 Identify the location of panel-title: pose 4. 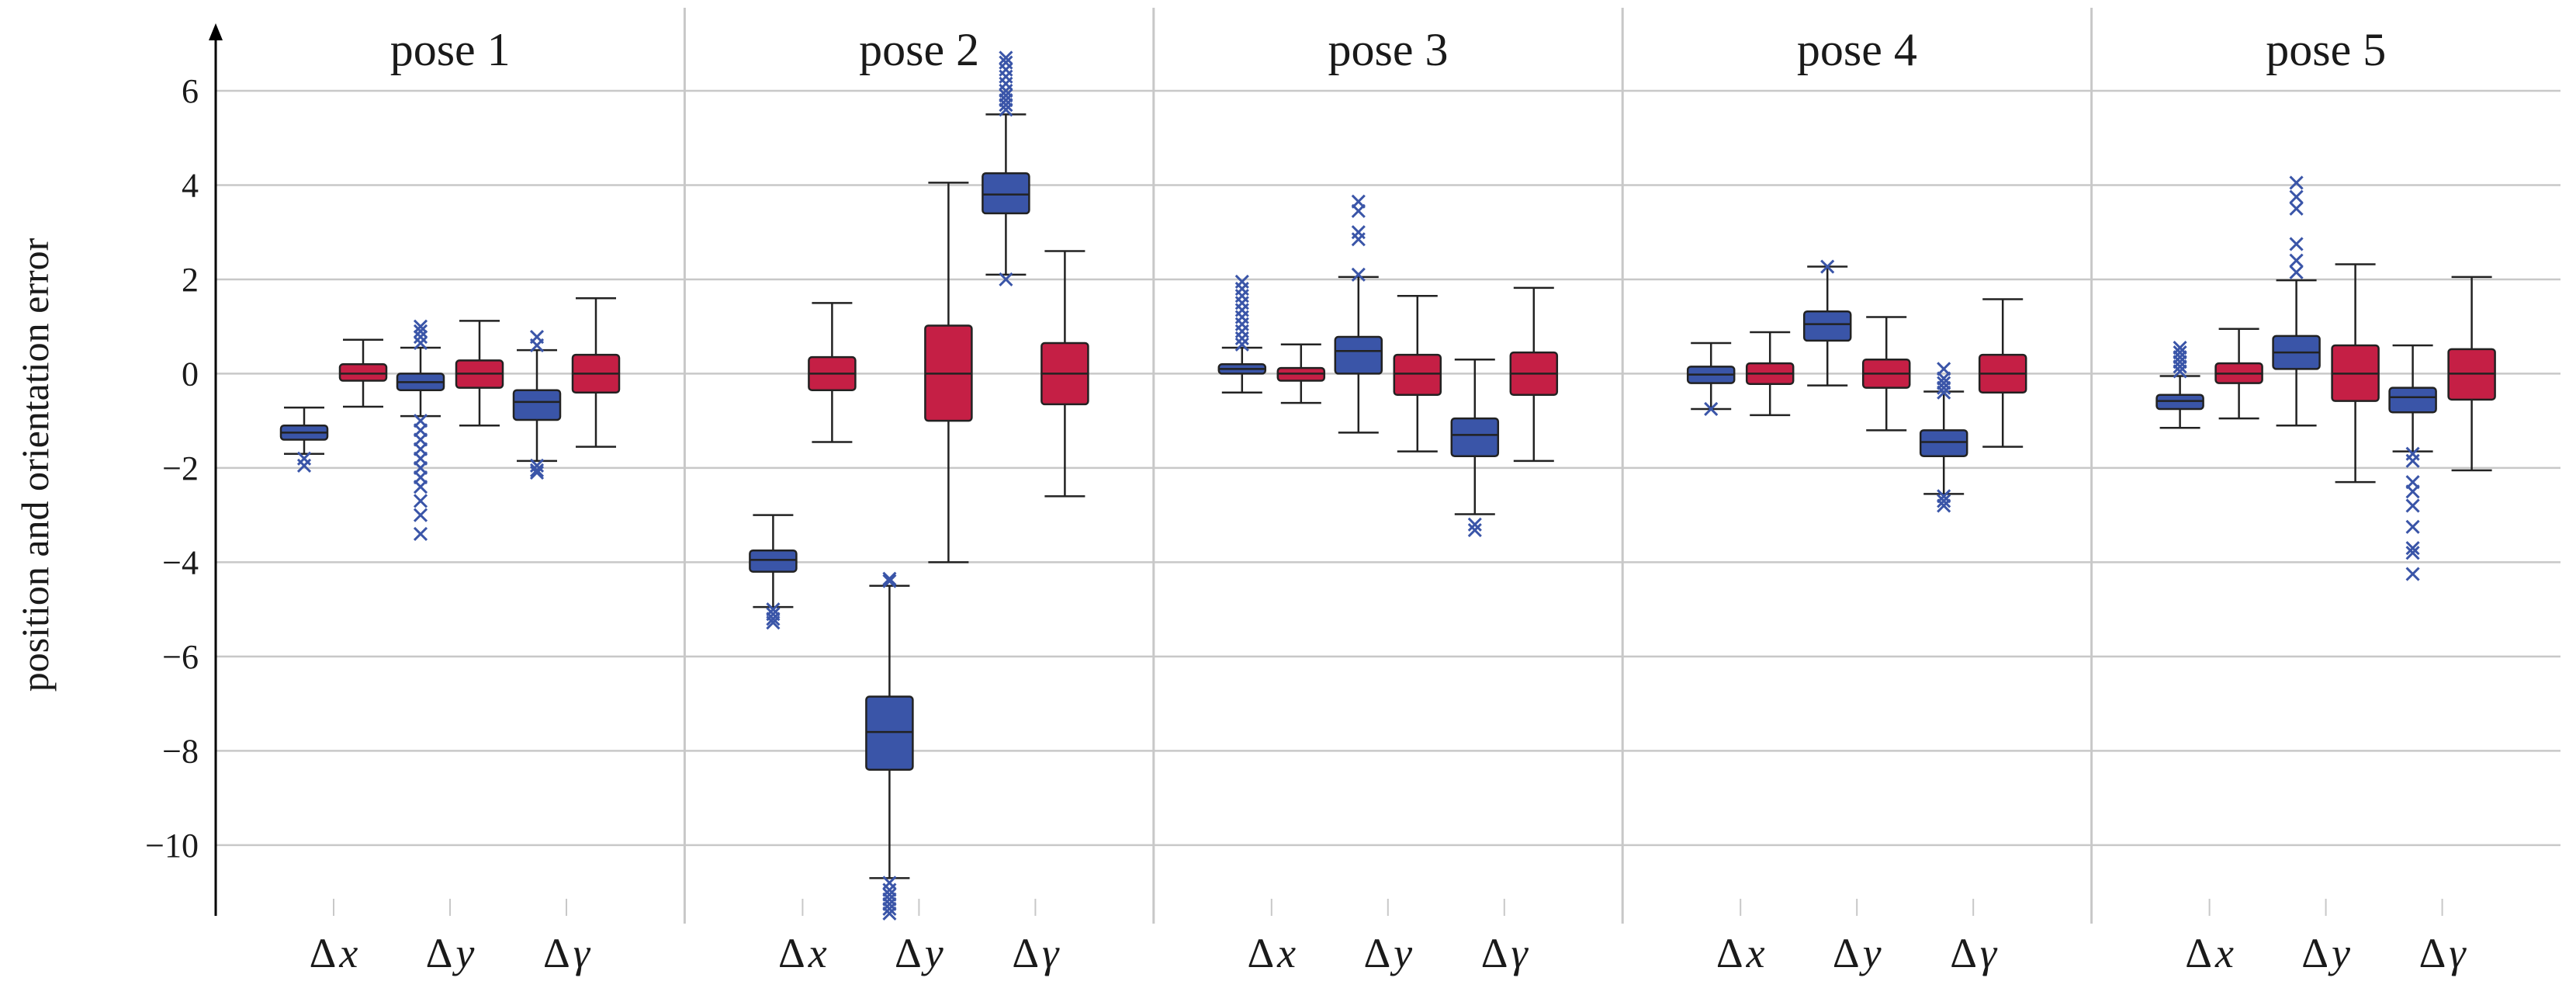
(1857, 49).